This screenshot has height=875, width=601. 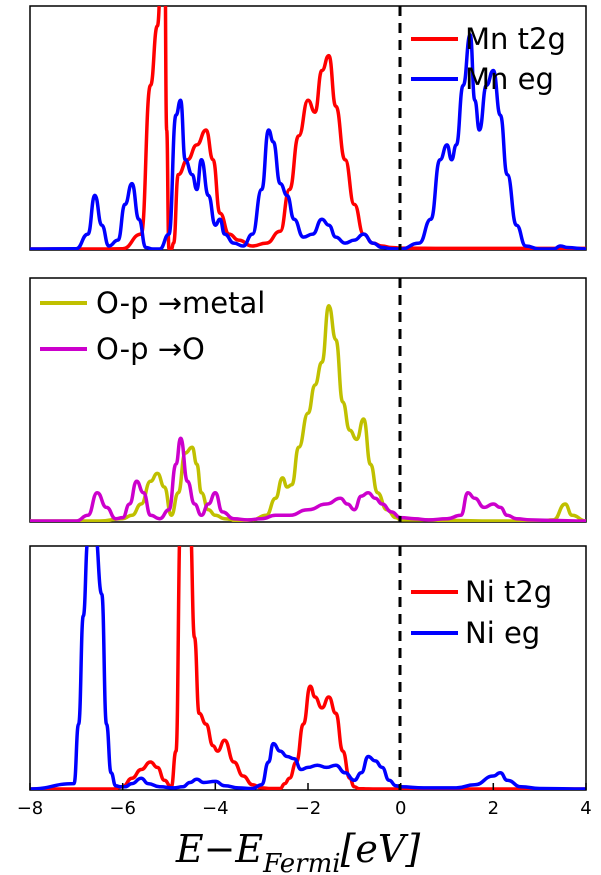 I want to click on legend-label-o-o: O-p →O, so click(x=150, y=349).